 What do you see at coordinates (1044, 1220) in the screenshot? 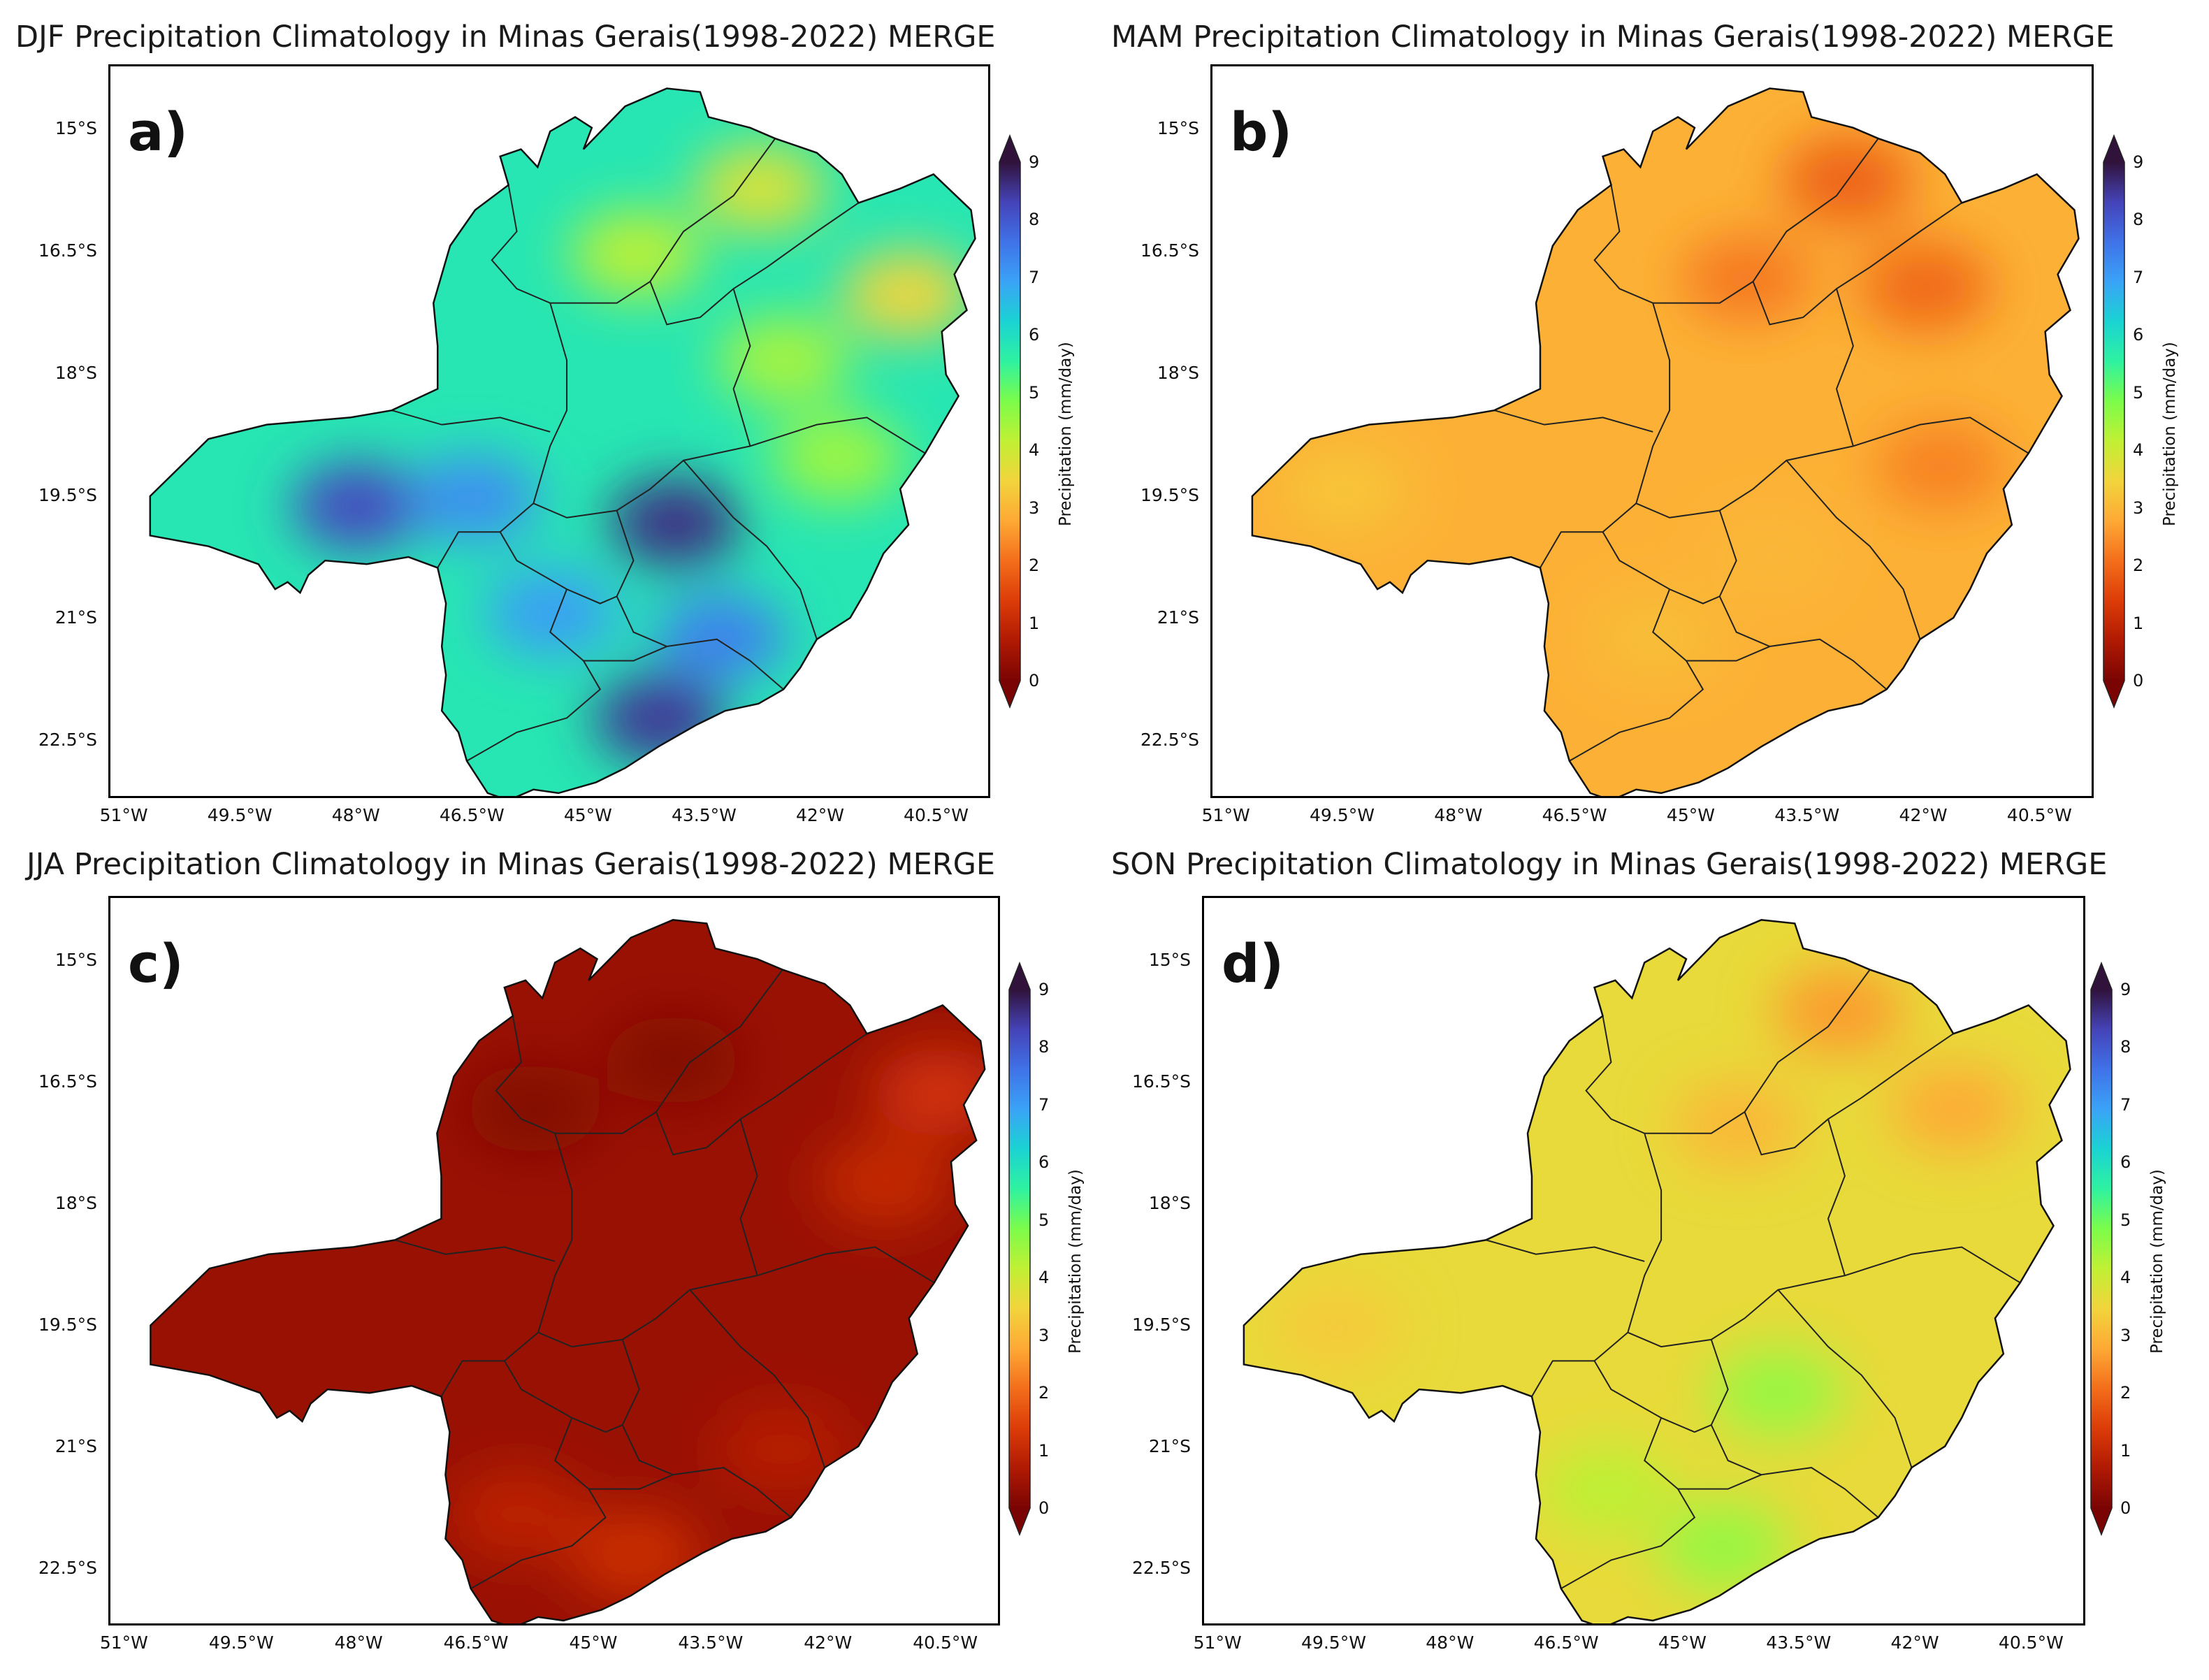
I see `colorbar-tick-label: 5` at bounding box center [1044, 1220].